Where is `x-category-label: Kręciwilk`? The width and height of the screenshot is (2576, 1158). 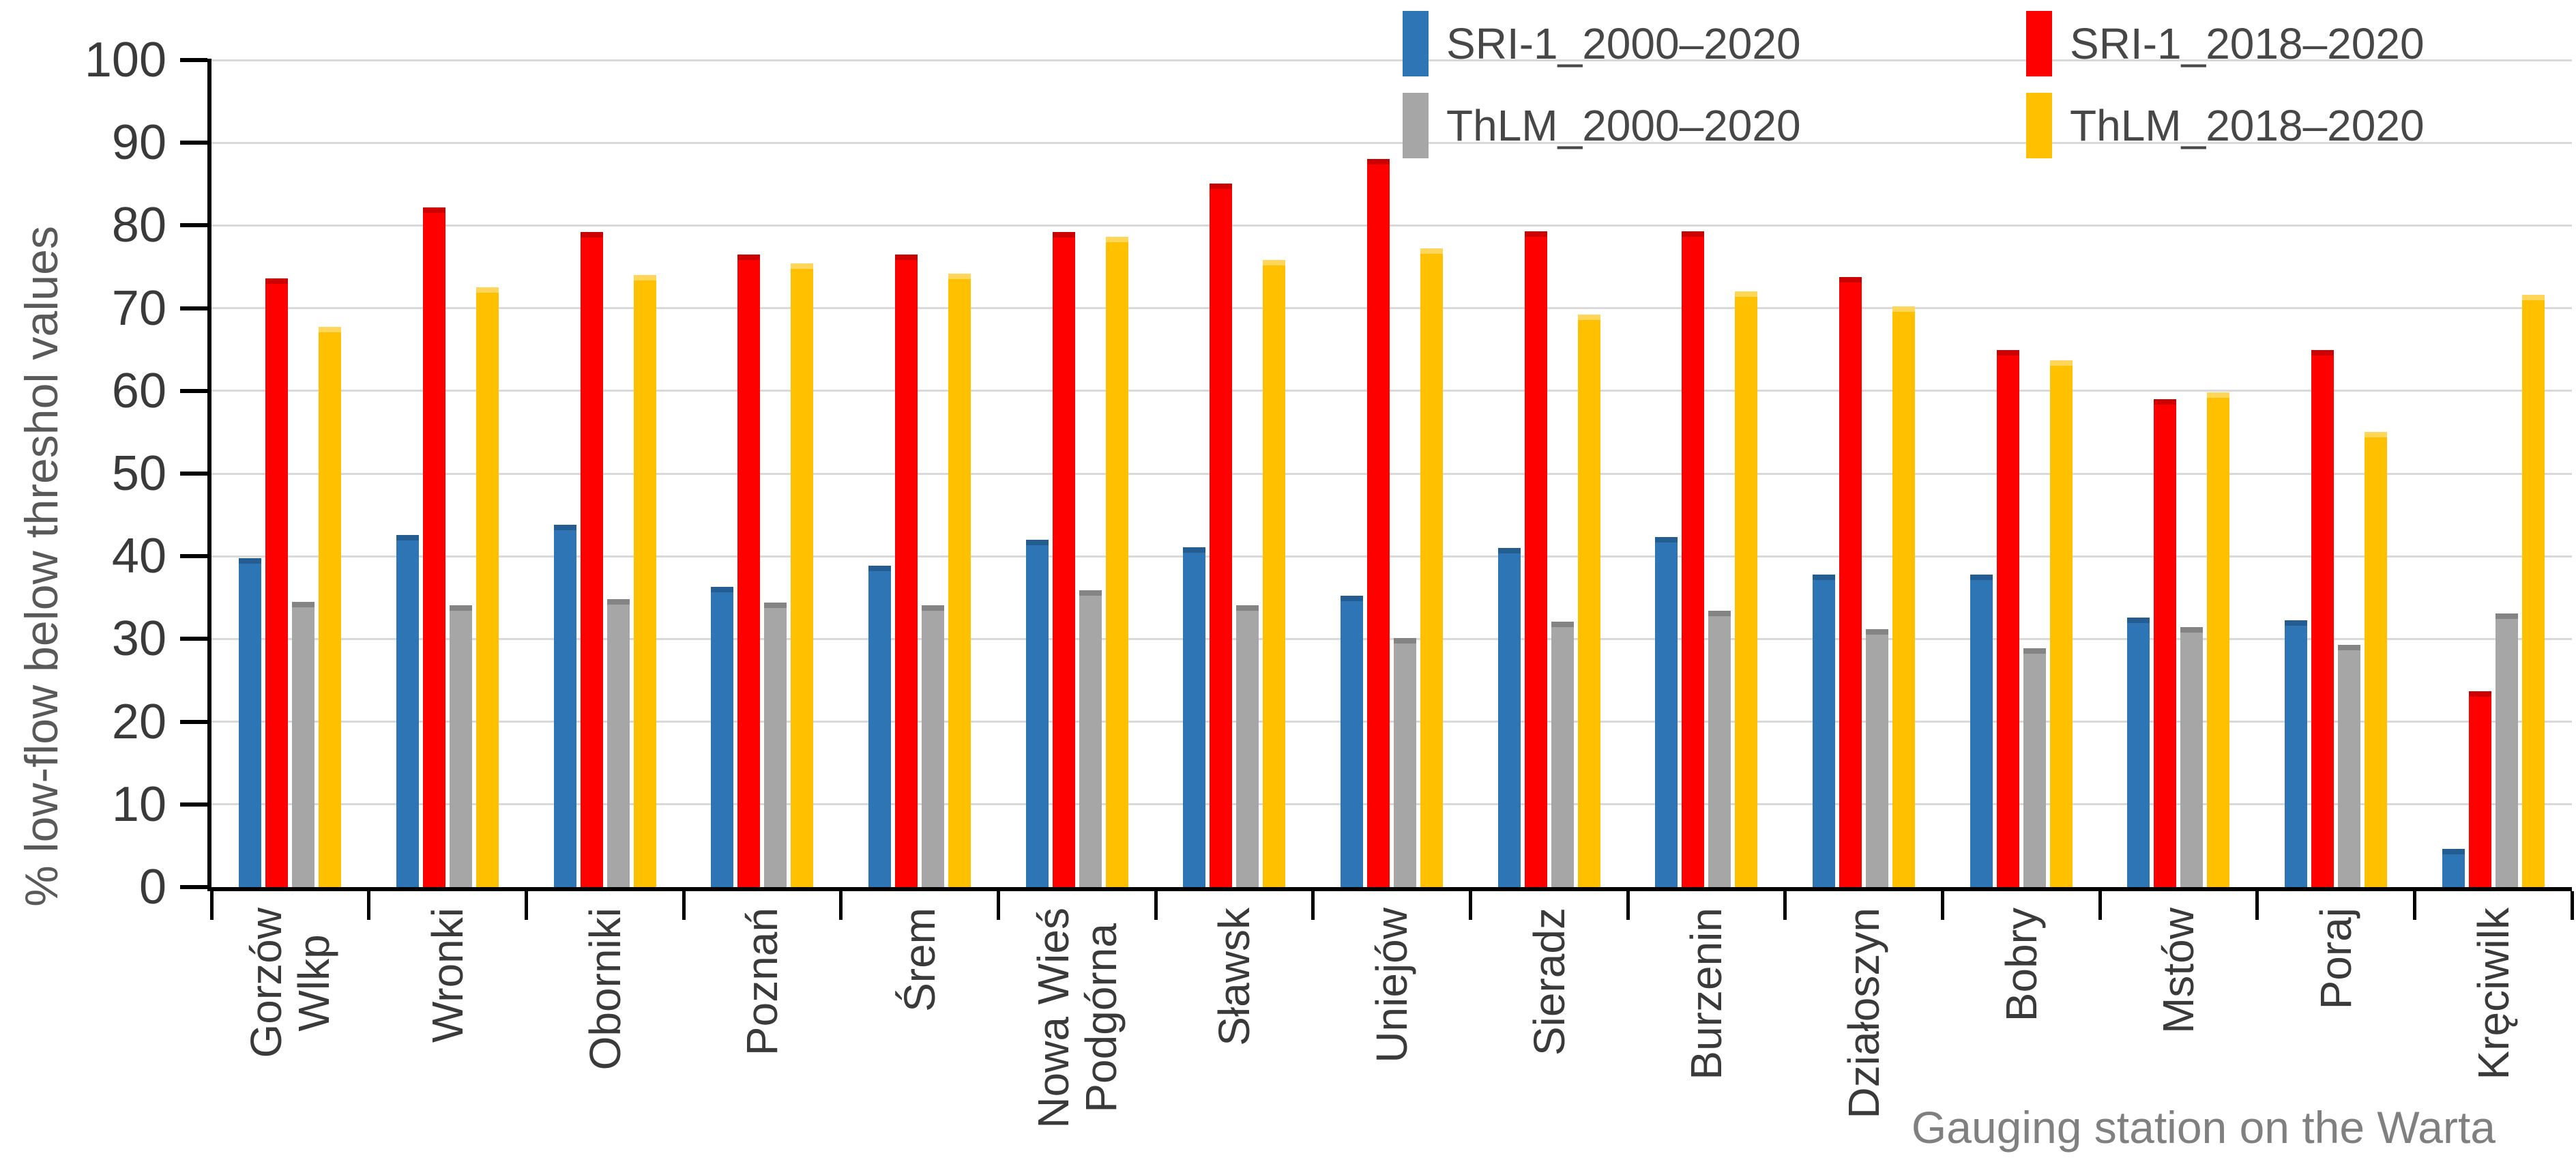 x-category-label: Kręciwilk is located at coordinates (2493, 994).